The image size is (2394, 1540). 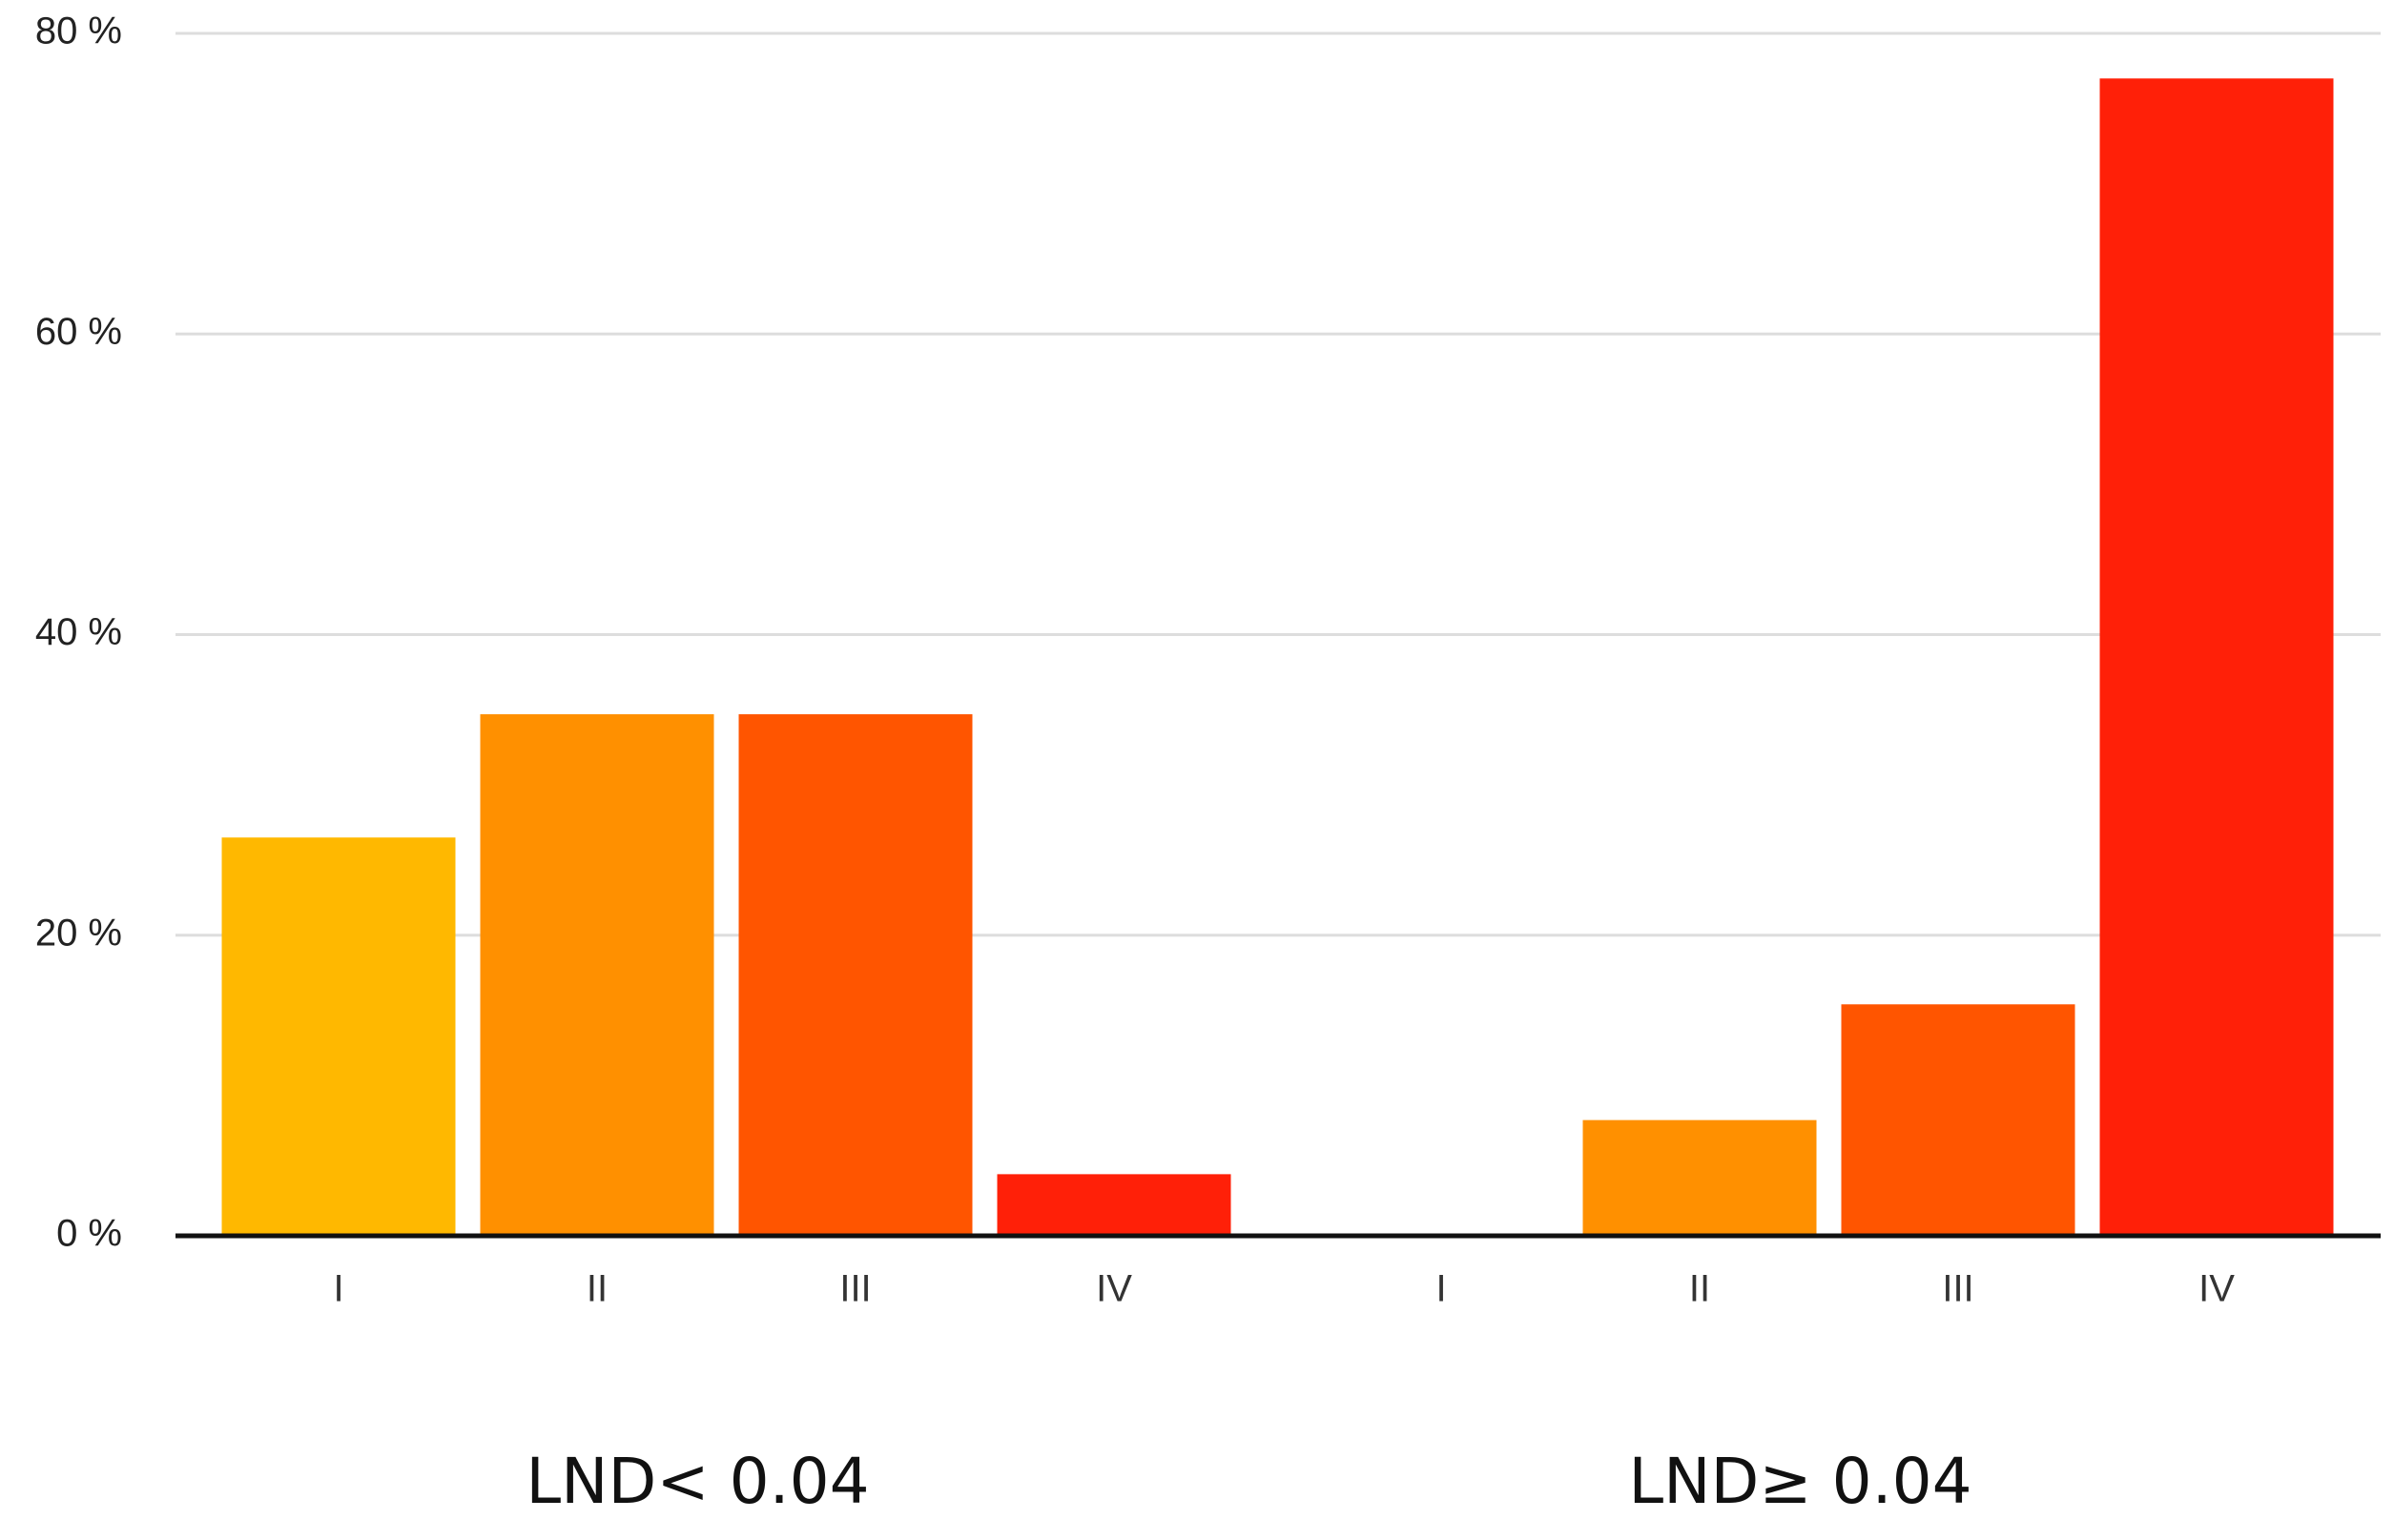 I want to click on y-tick-label: 0 %, so click(x=89, y=1234).